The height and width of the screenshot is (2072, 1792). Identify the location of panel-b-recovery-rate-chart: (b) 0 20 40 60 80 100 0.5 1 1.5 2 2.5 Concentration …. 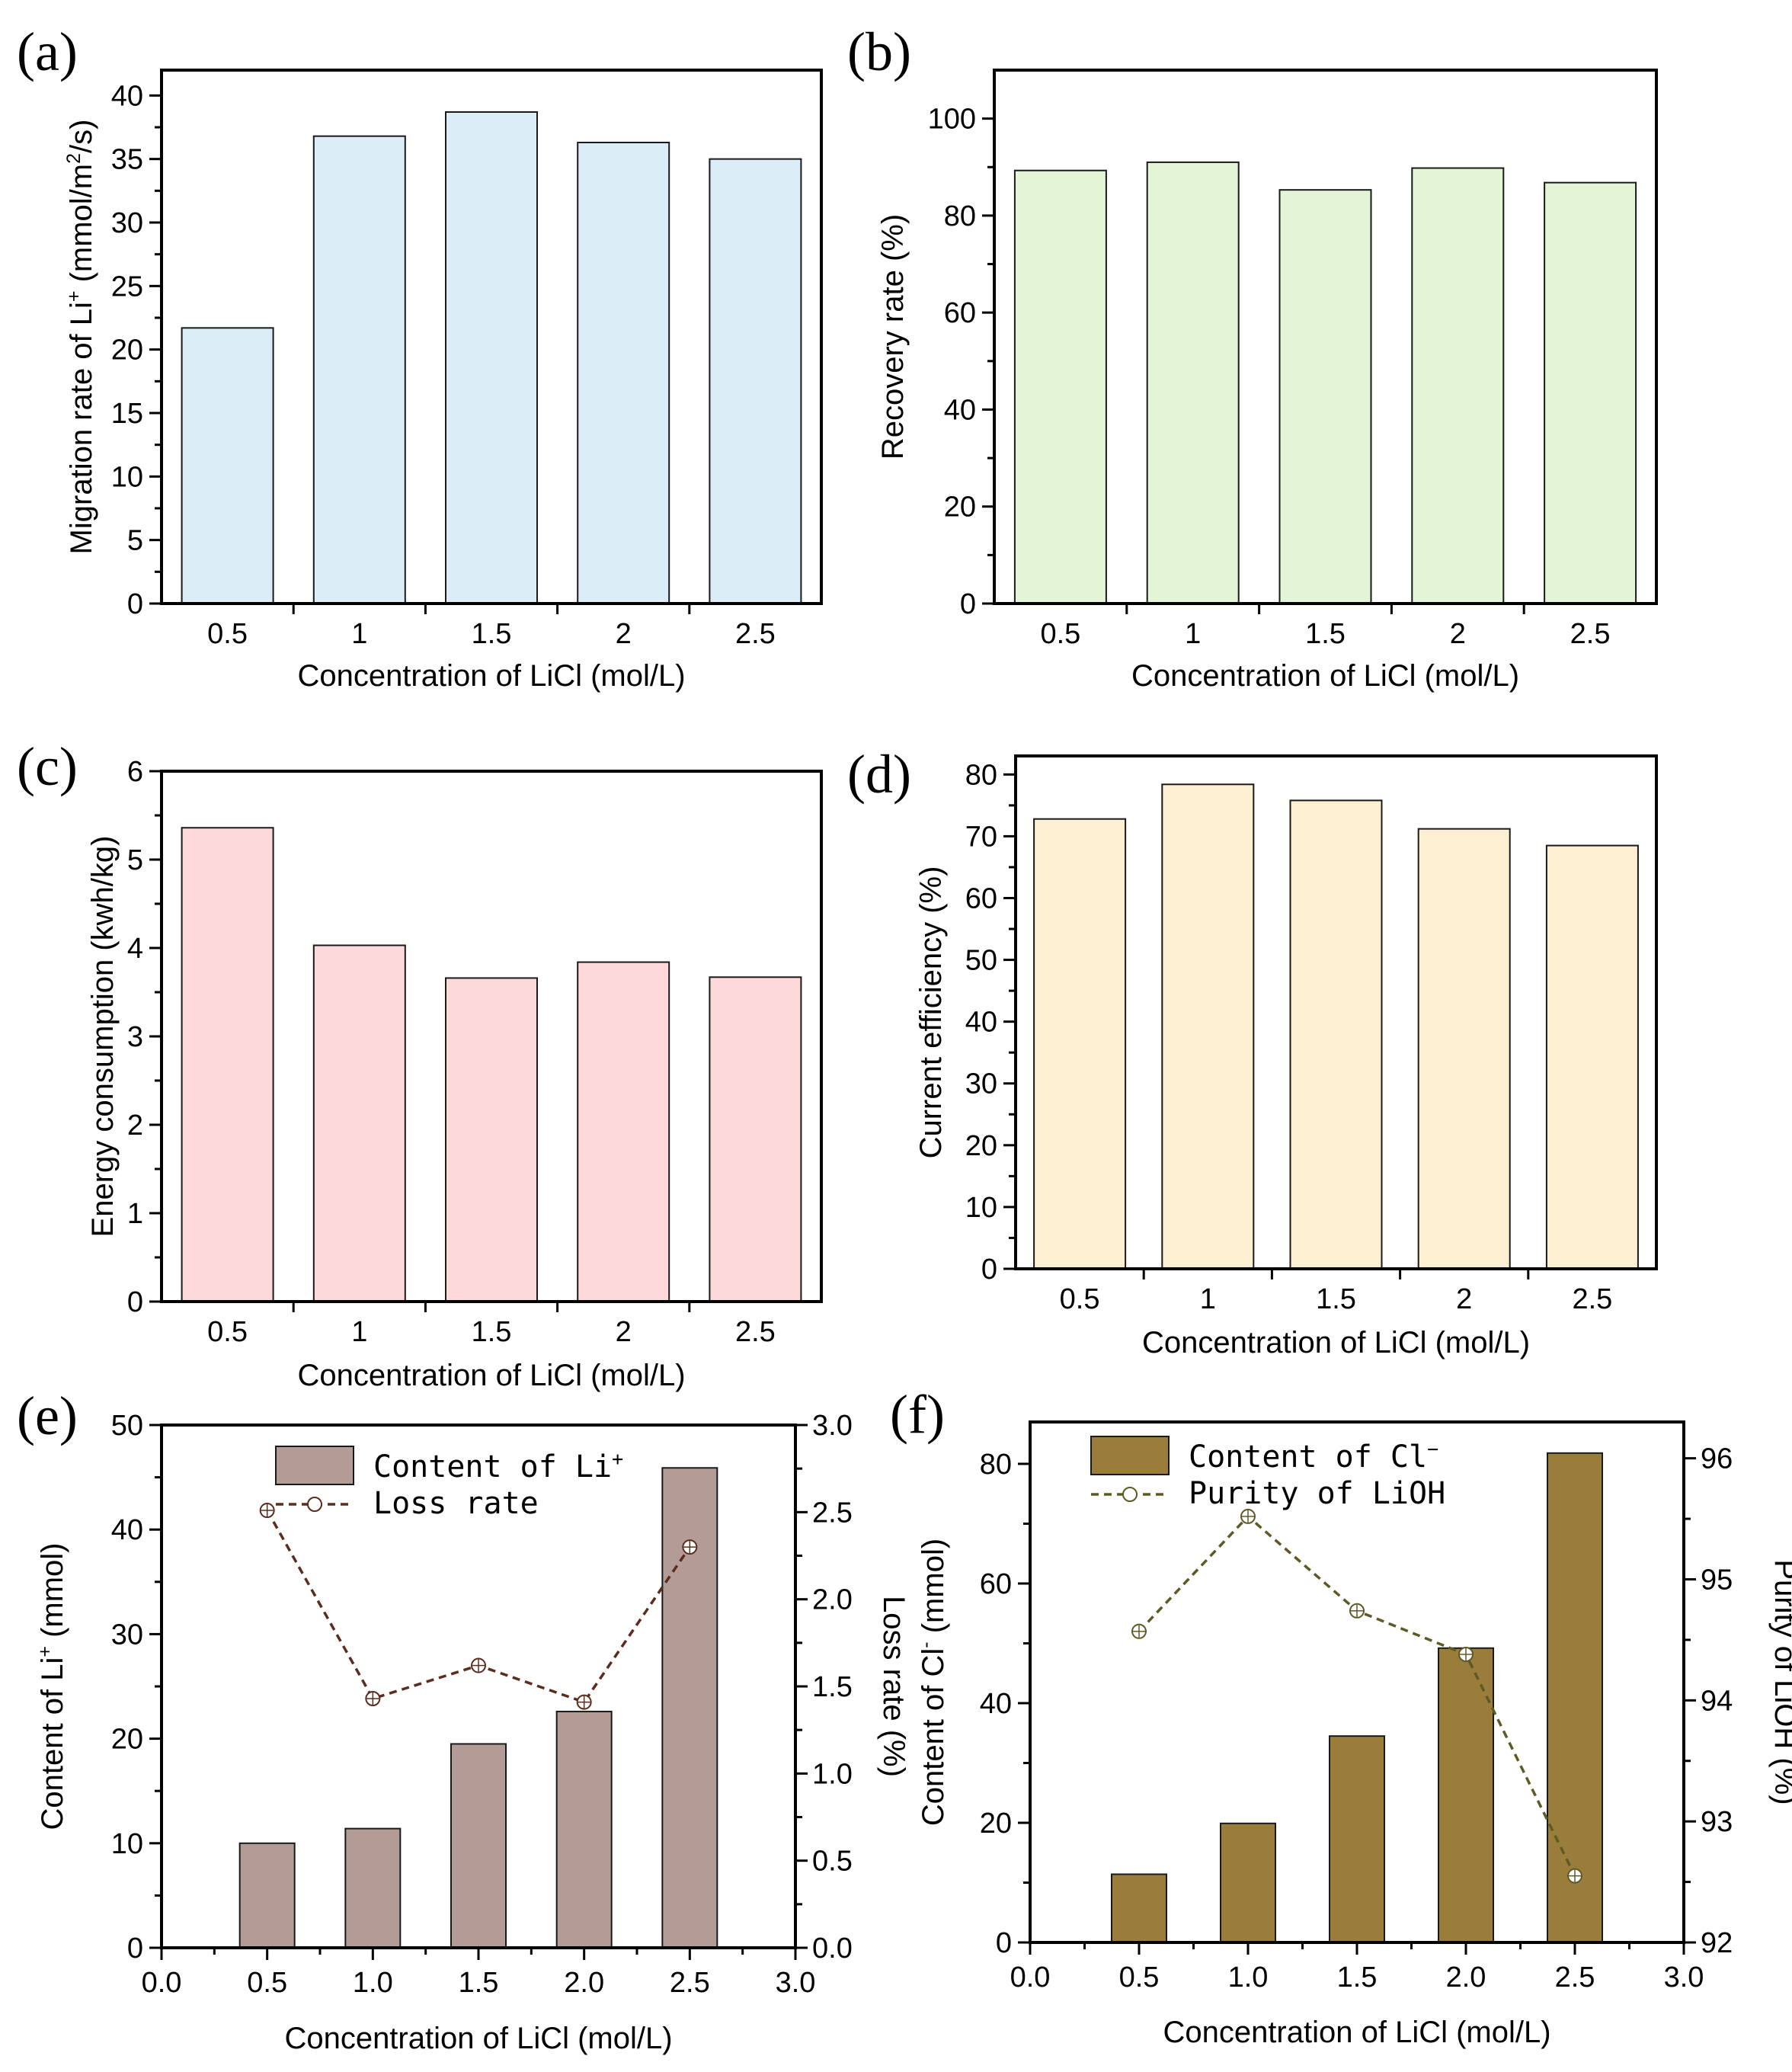
(1252, 357).